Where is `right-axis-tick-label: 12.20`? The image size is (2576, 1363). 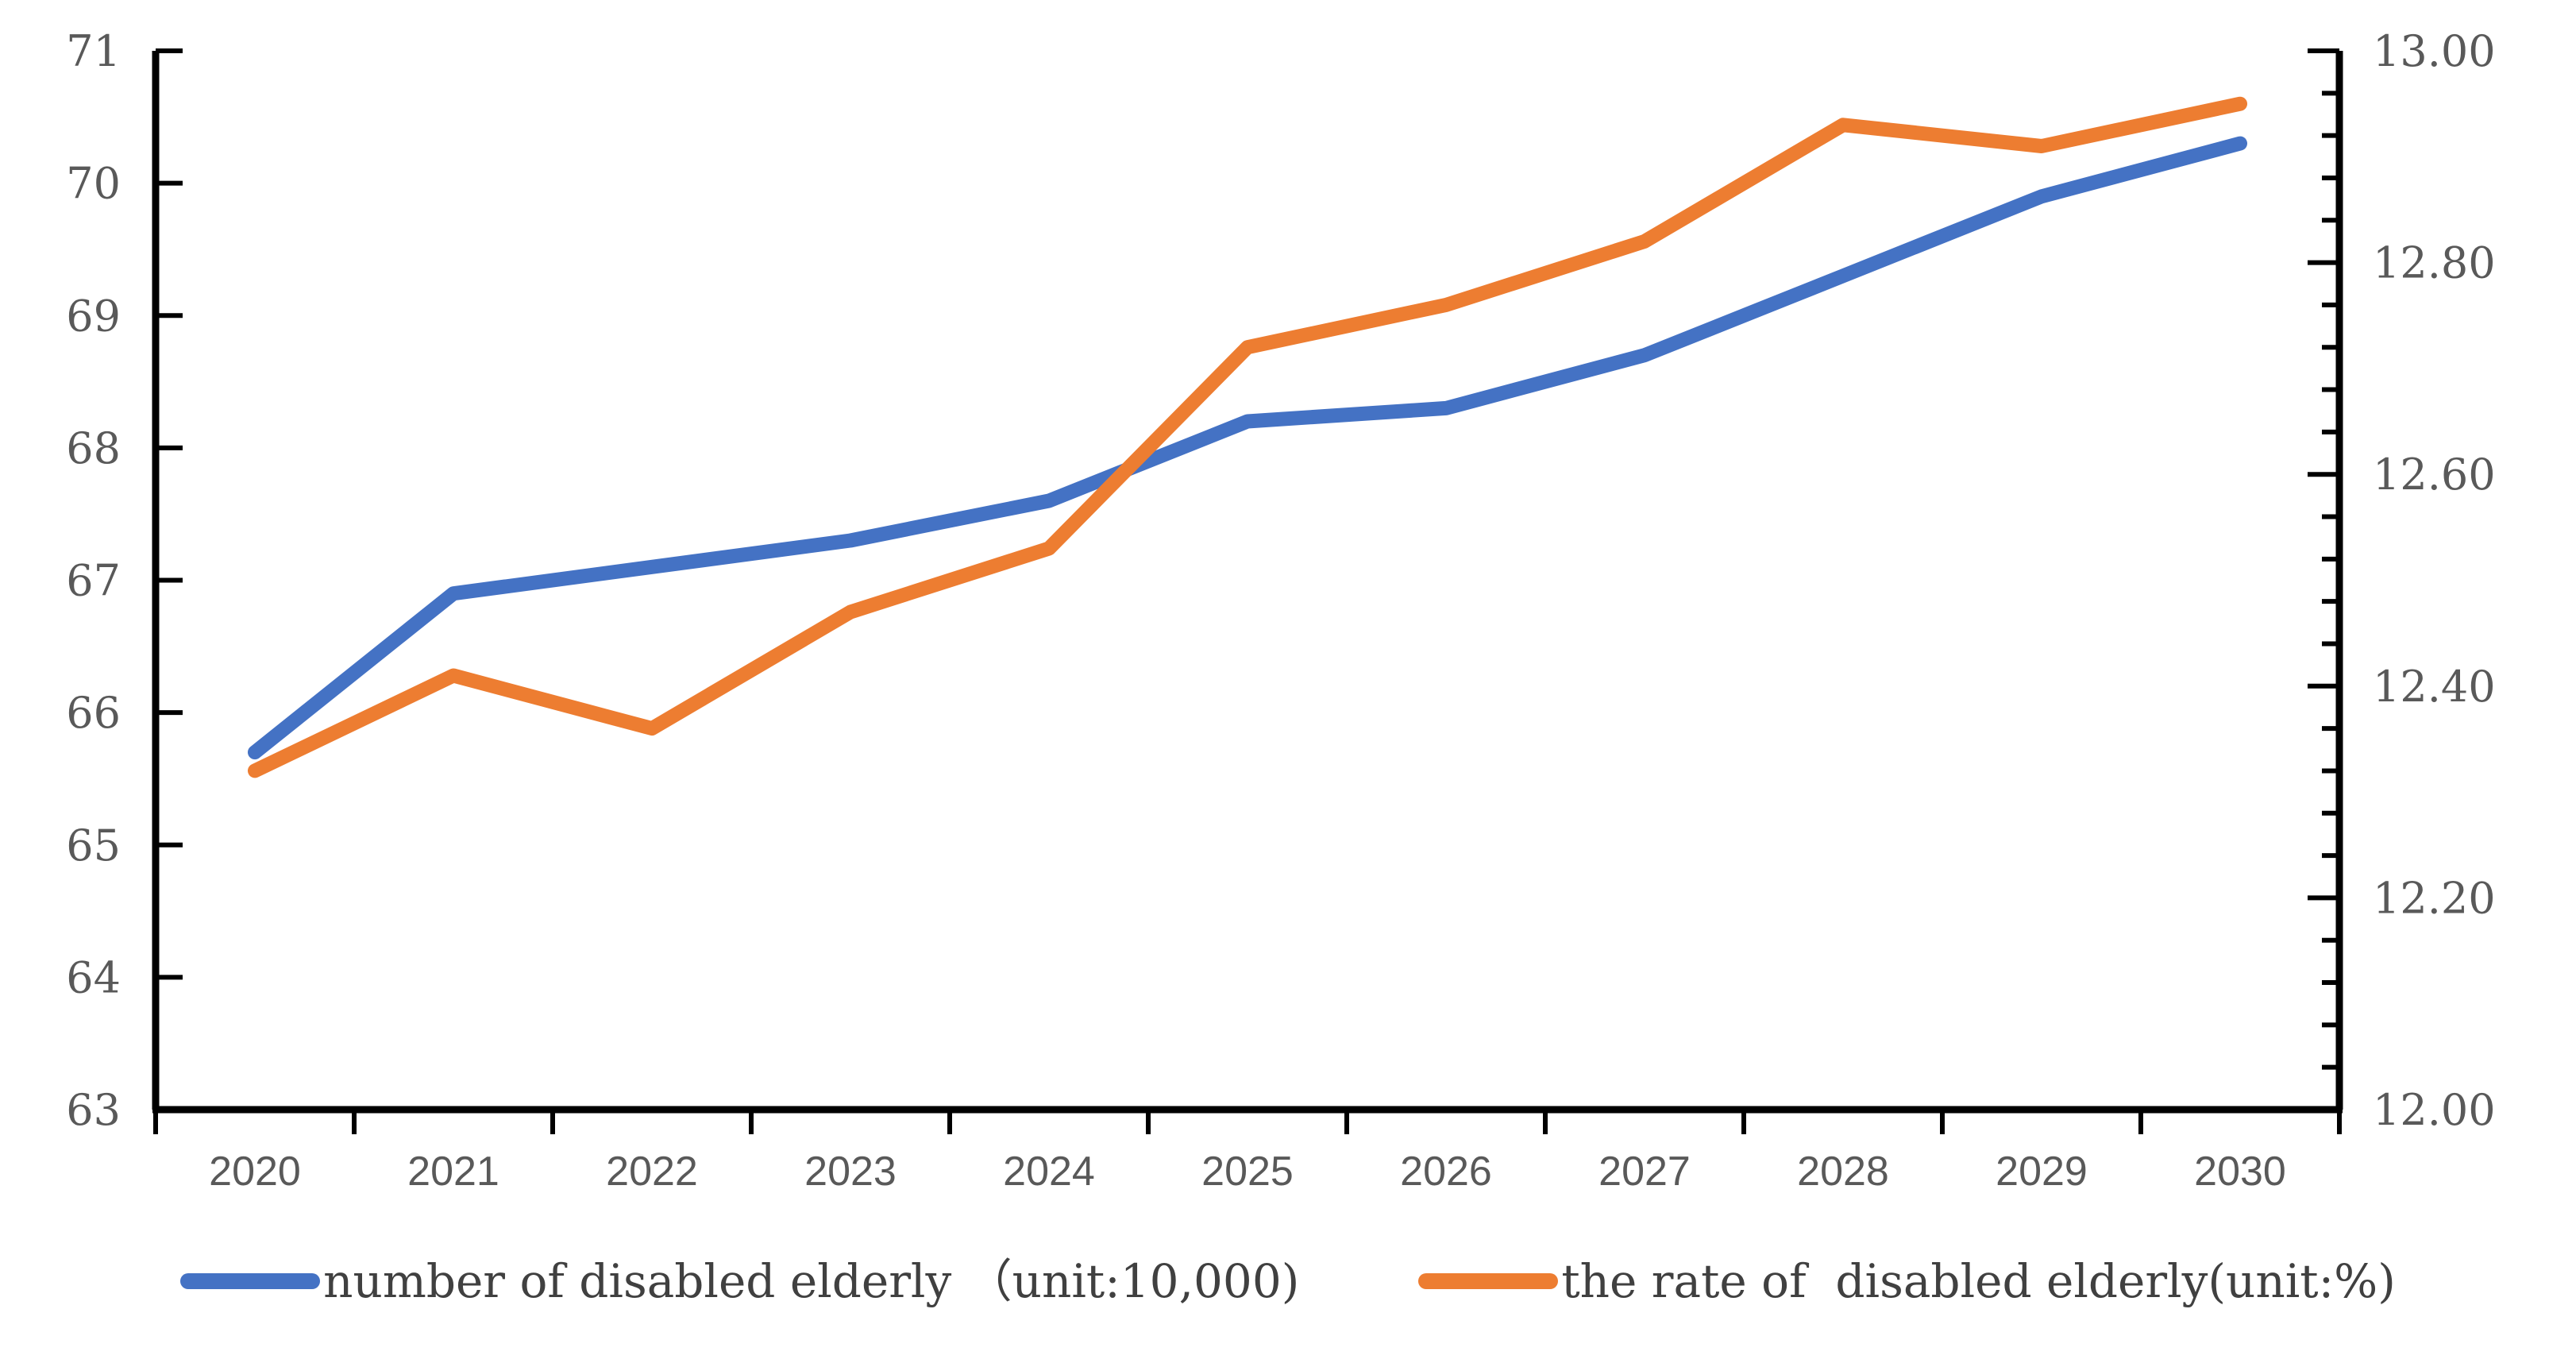 right-axis-tick-label: 12.20 is located at coordinates (2434, 898).